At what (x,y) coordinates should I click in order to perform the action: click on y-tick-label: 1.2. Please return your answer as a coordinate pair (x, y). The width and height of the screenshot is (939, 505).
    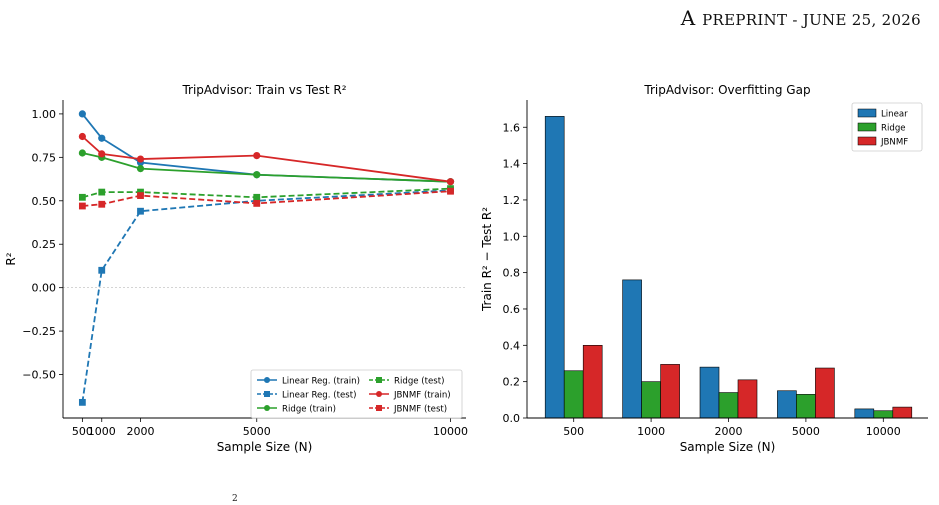
    Looking at the image, I should click on (512, 200).